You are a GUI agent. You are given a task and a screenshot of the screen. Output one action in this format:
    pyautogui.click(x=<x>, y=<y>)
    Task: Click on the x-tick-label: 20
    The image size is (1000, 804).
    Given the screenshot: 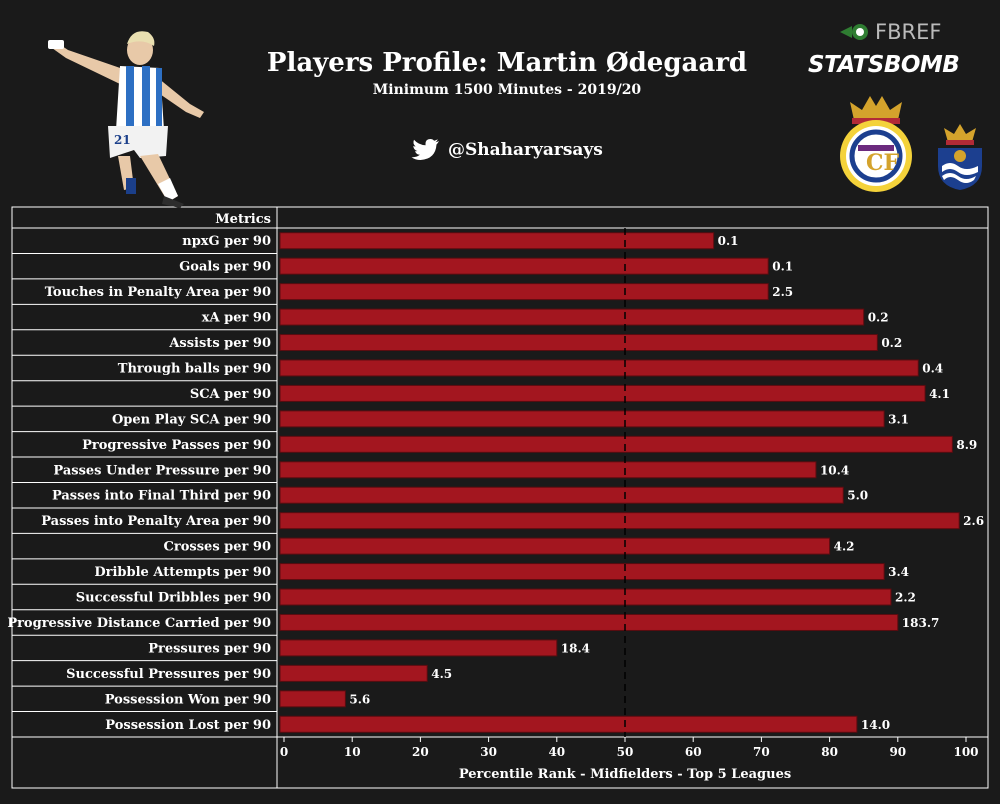 What is the action you would take?
    pyautogui.click(x=420, y=752)
    